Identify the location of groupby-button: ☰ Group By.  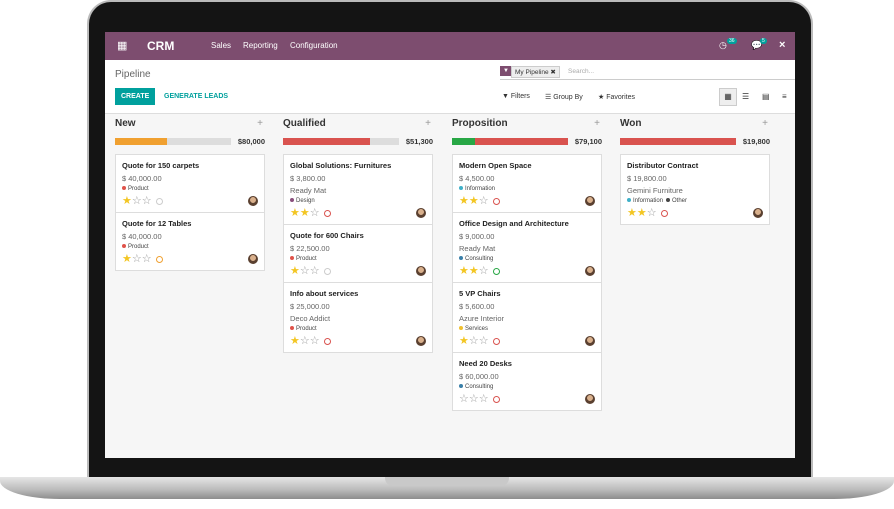
(564, 97).